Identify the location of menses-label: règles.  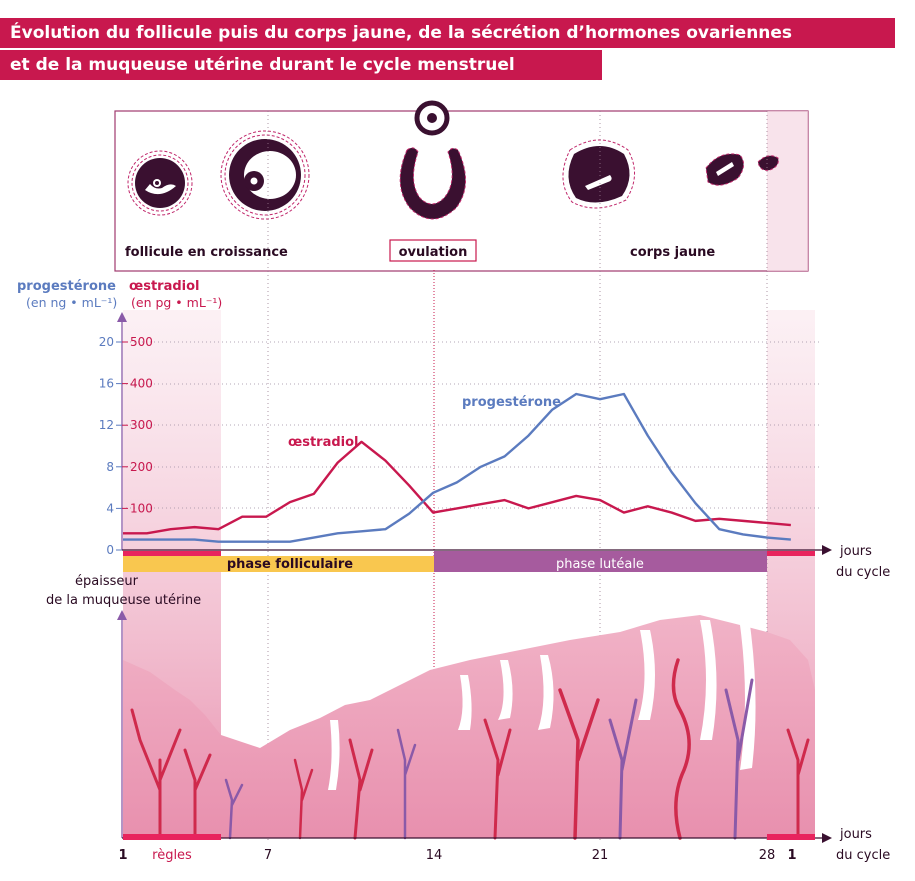
(172, 855).